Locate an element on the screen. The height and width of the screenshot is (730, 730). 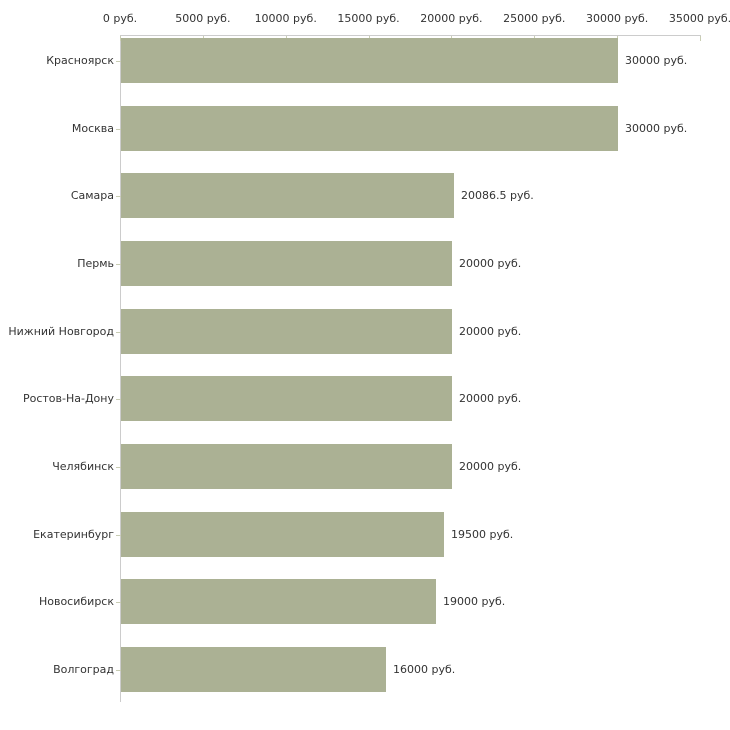
value-label: 19500 руб. is located at coordinates (482, 534).